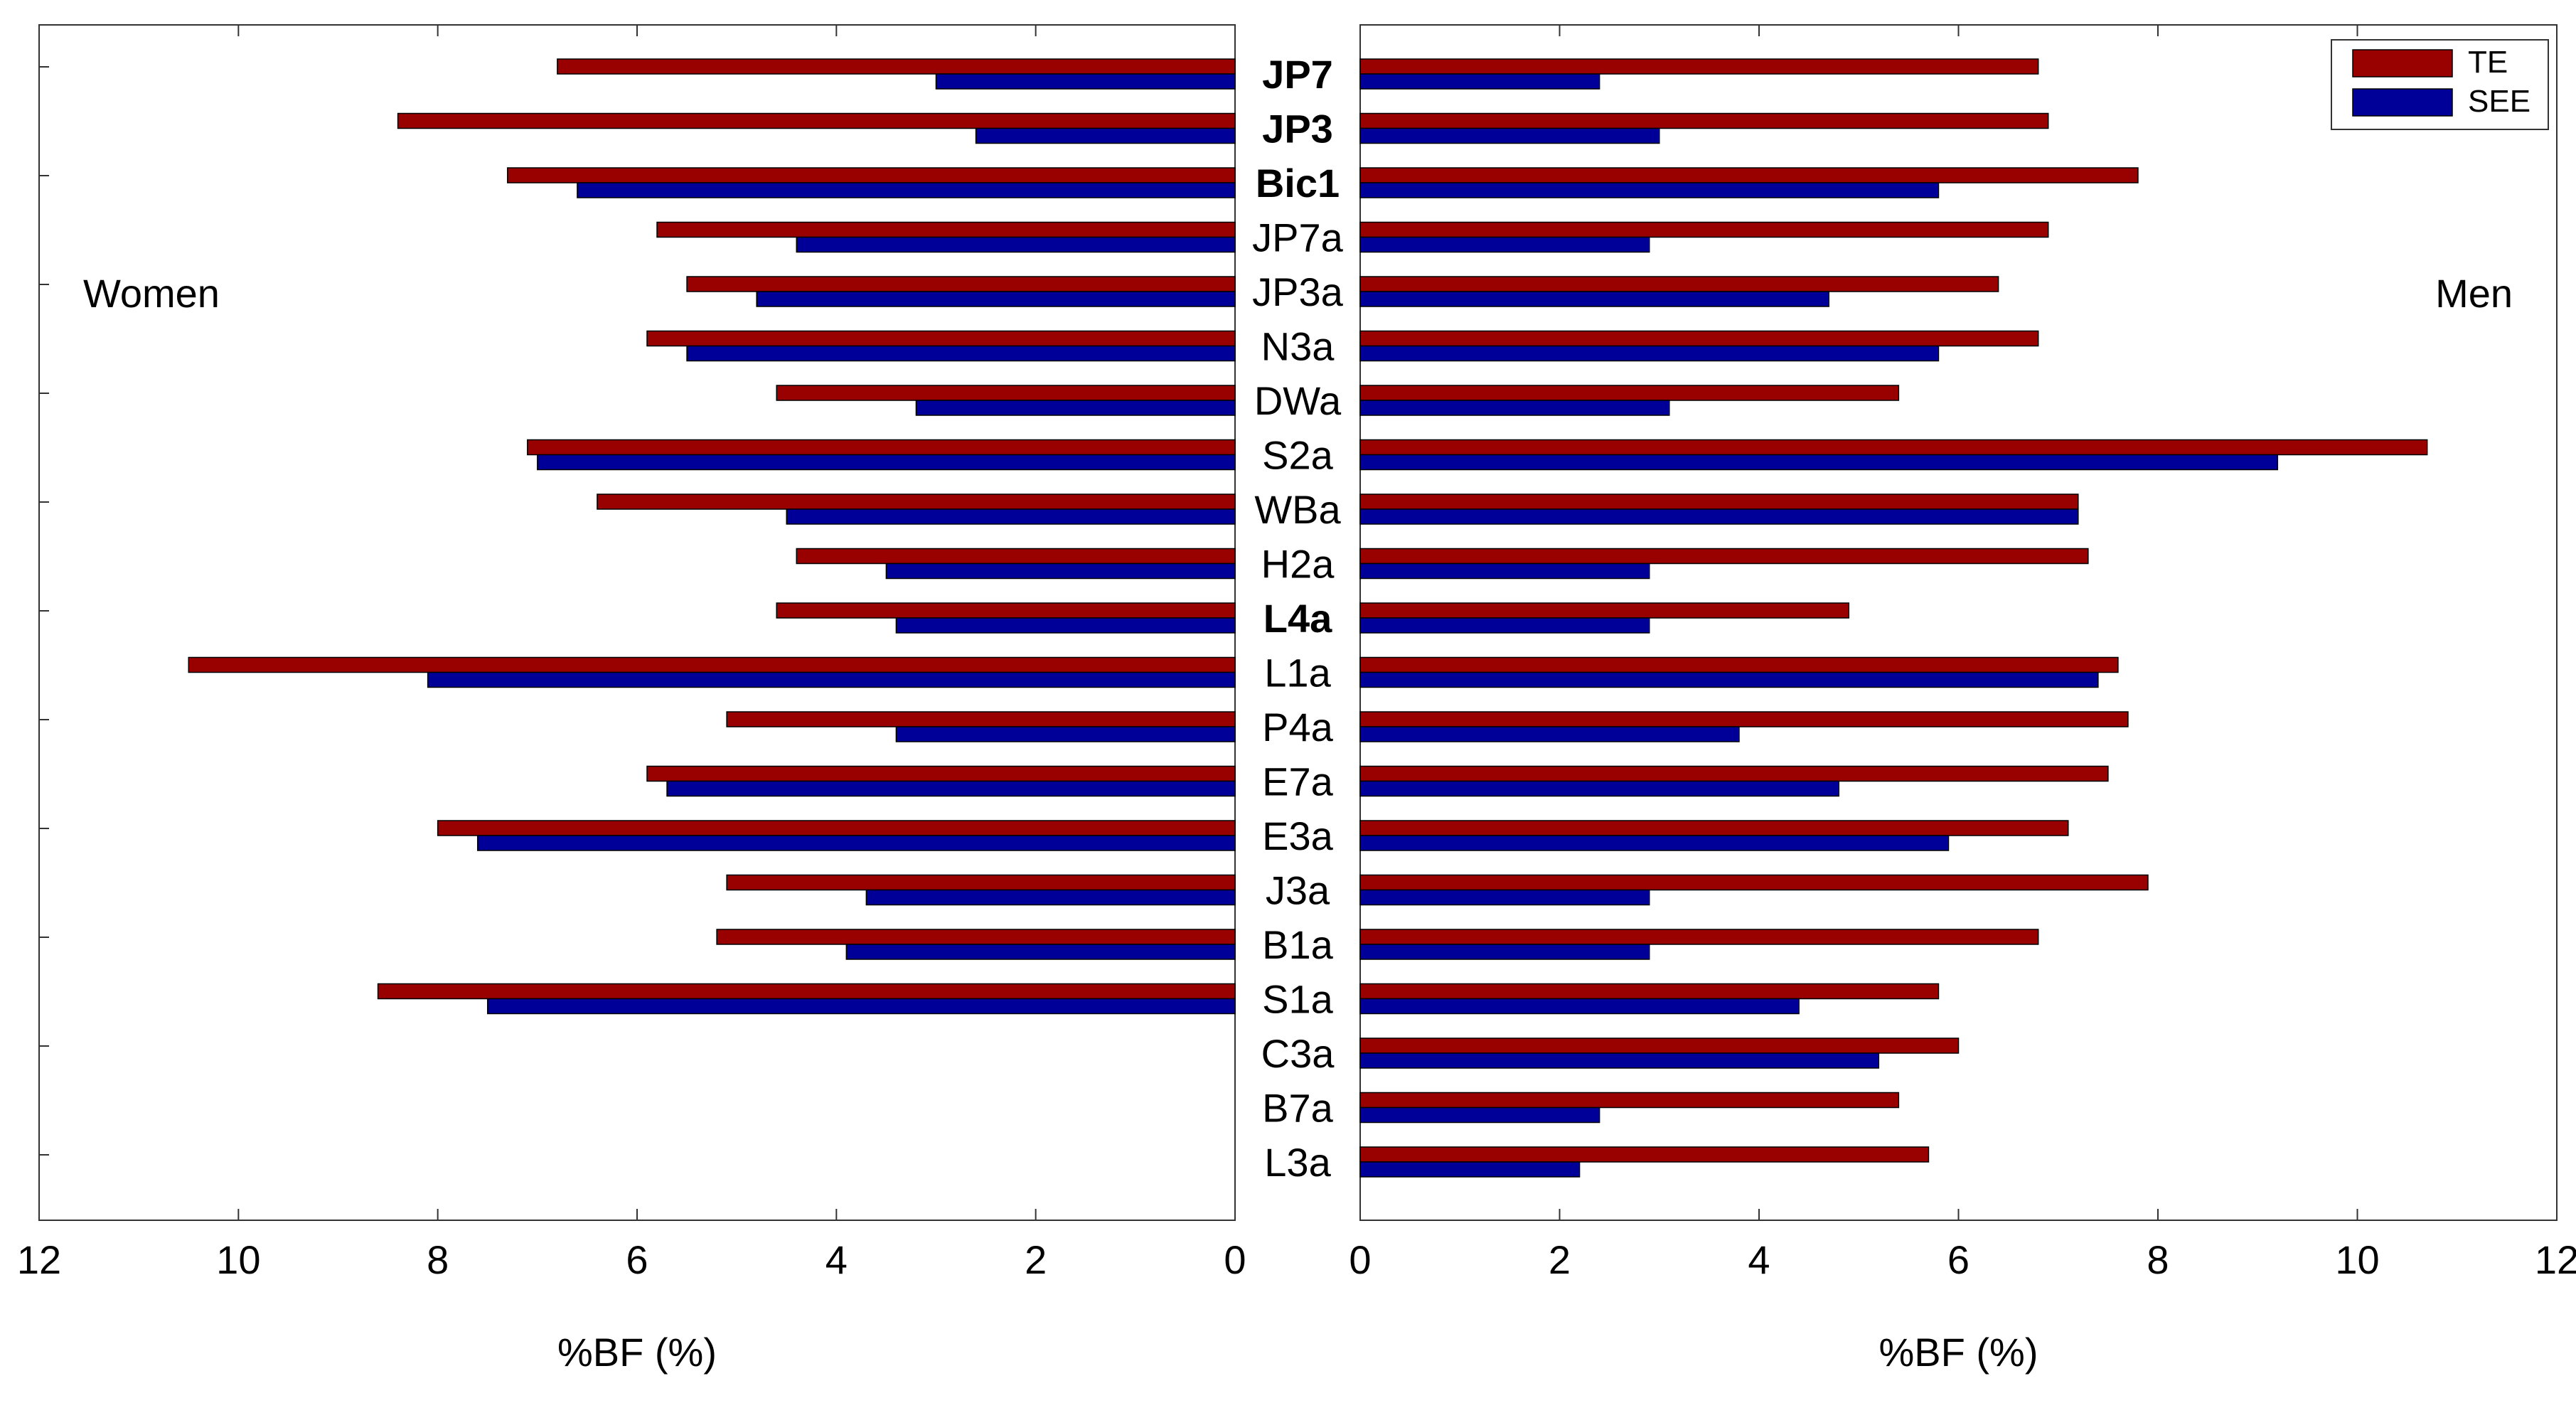  Describe the element at coordinates (1699, 937) in the screenshot. I see `men-bar-te-b1a` at that location.